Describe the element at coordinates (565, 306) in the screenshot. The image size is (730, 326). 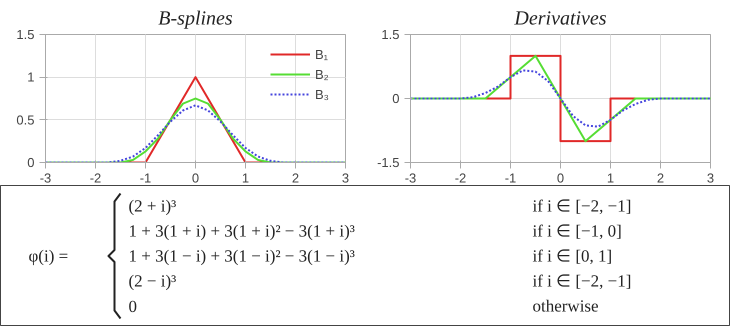
I see `text: otherwise` at that location.